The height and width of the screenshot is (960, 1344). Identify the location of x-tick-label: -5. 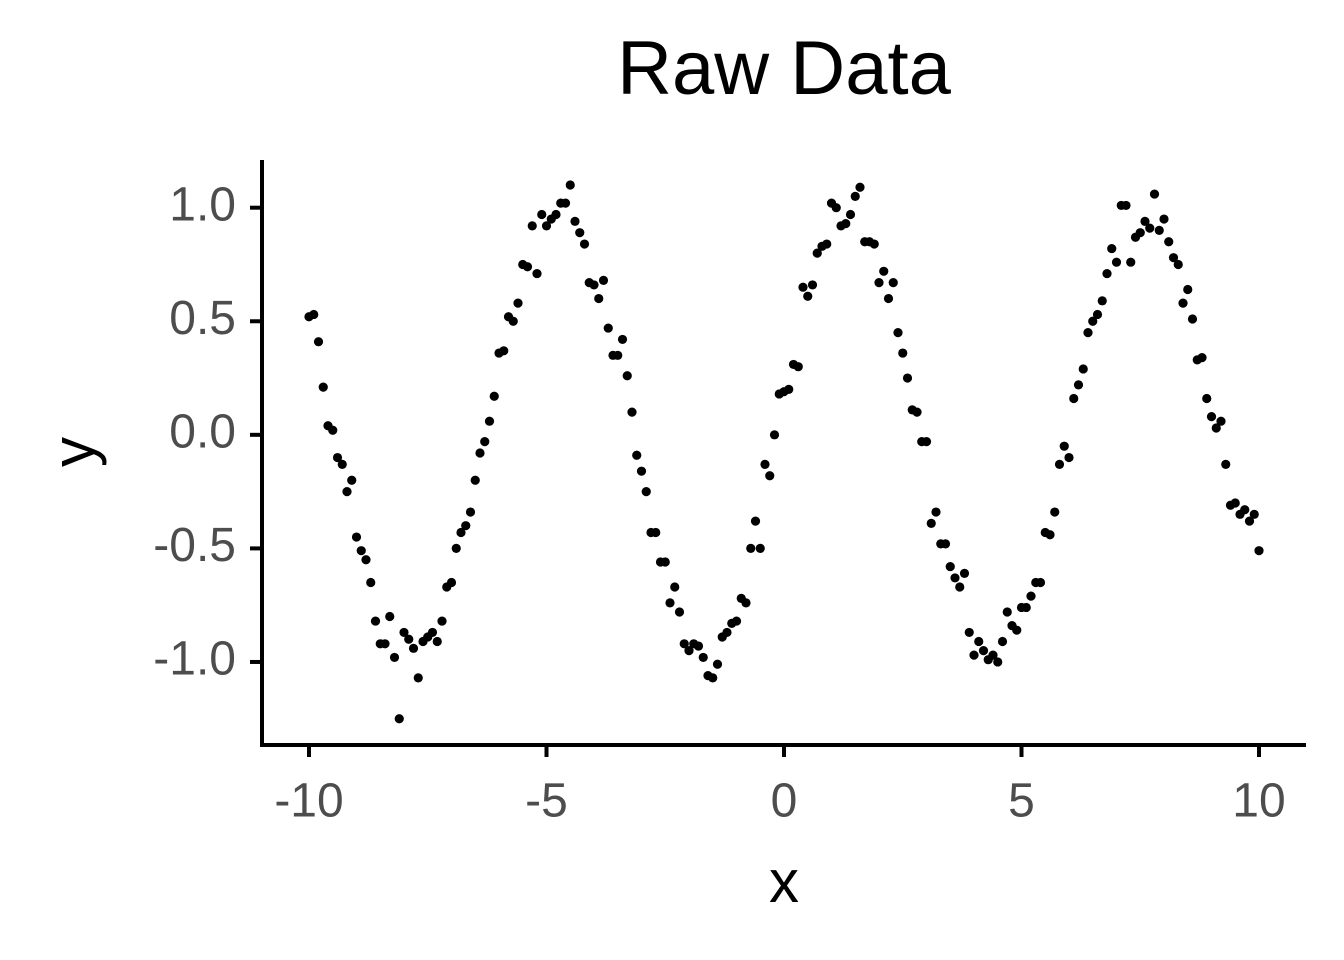
(546, 801).